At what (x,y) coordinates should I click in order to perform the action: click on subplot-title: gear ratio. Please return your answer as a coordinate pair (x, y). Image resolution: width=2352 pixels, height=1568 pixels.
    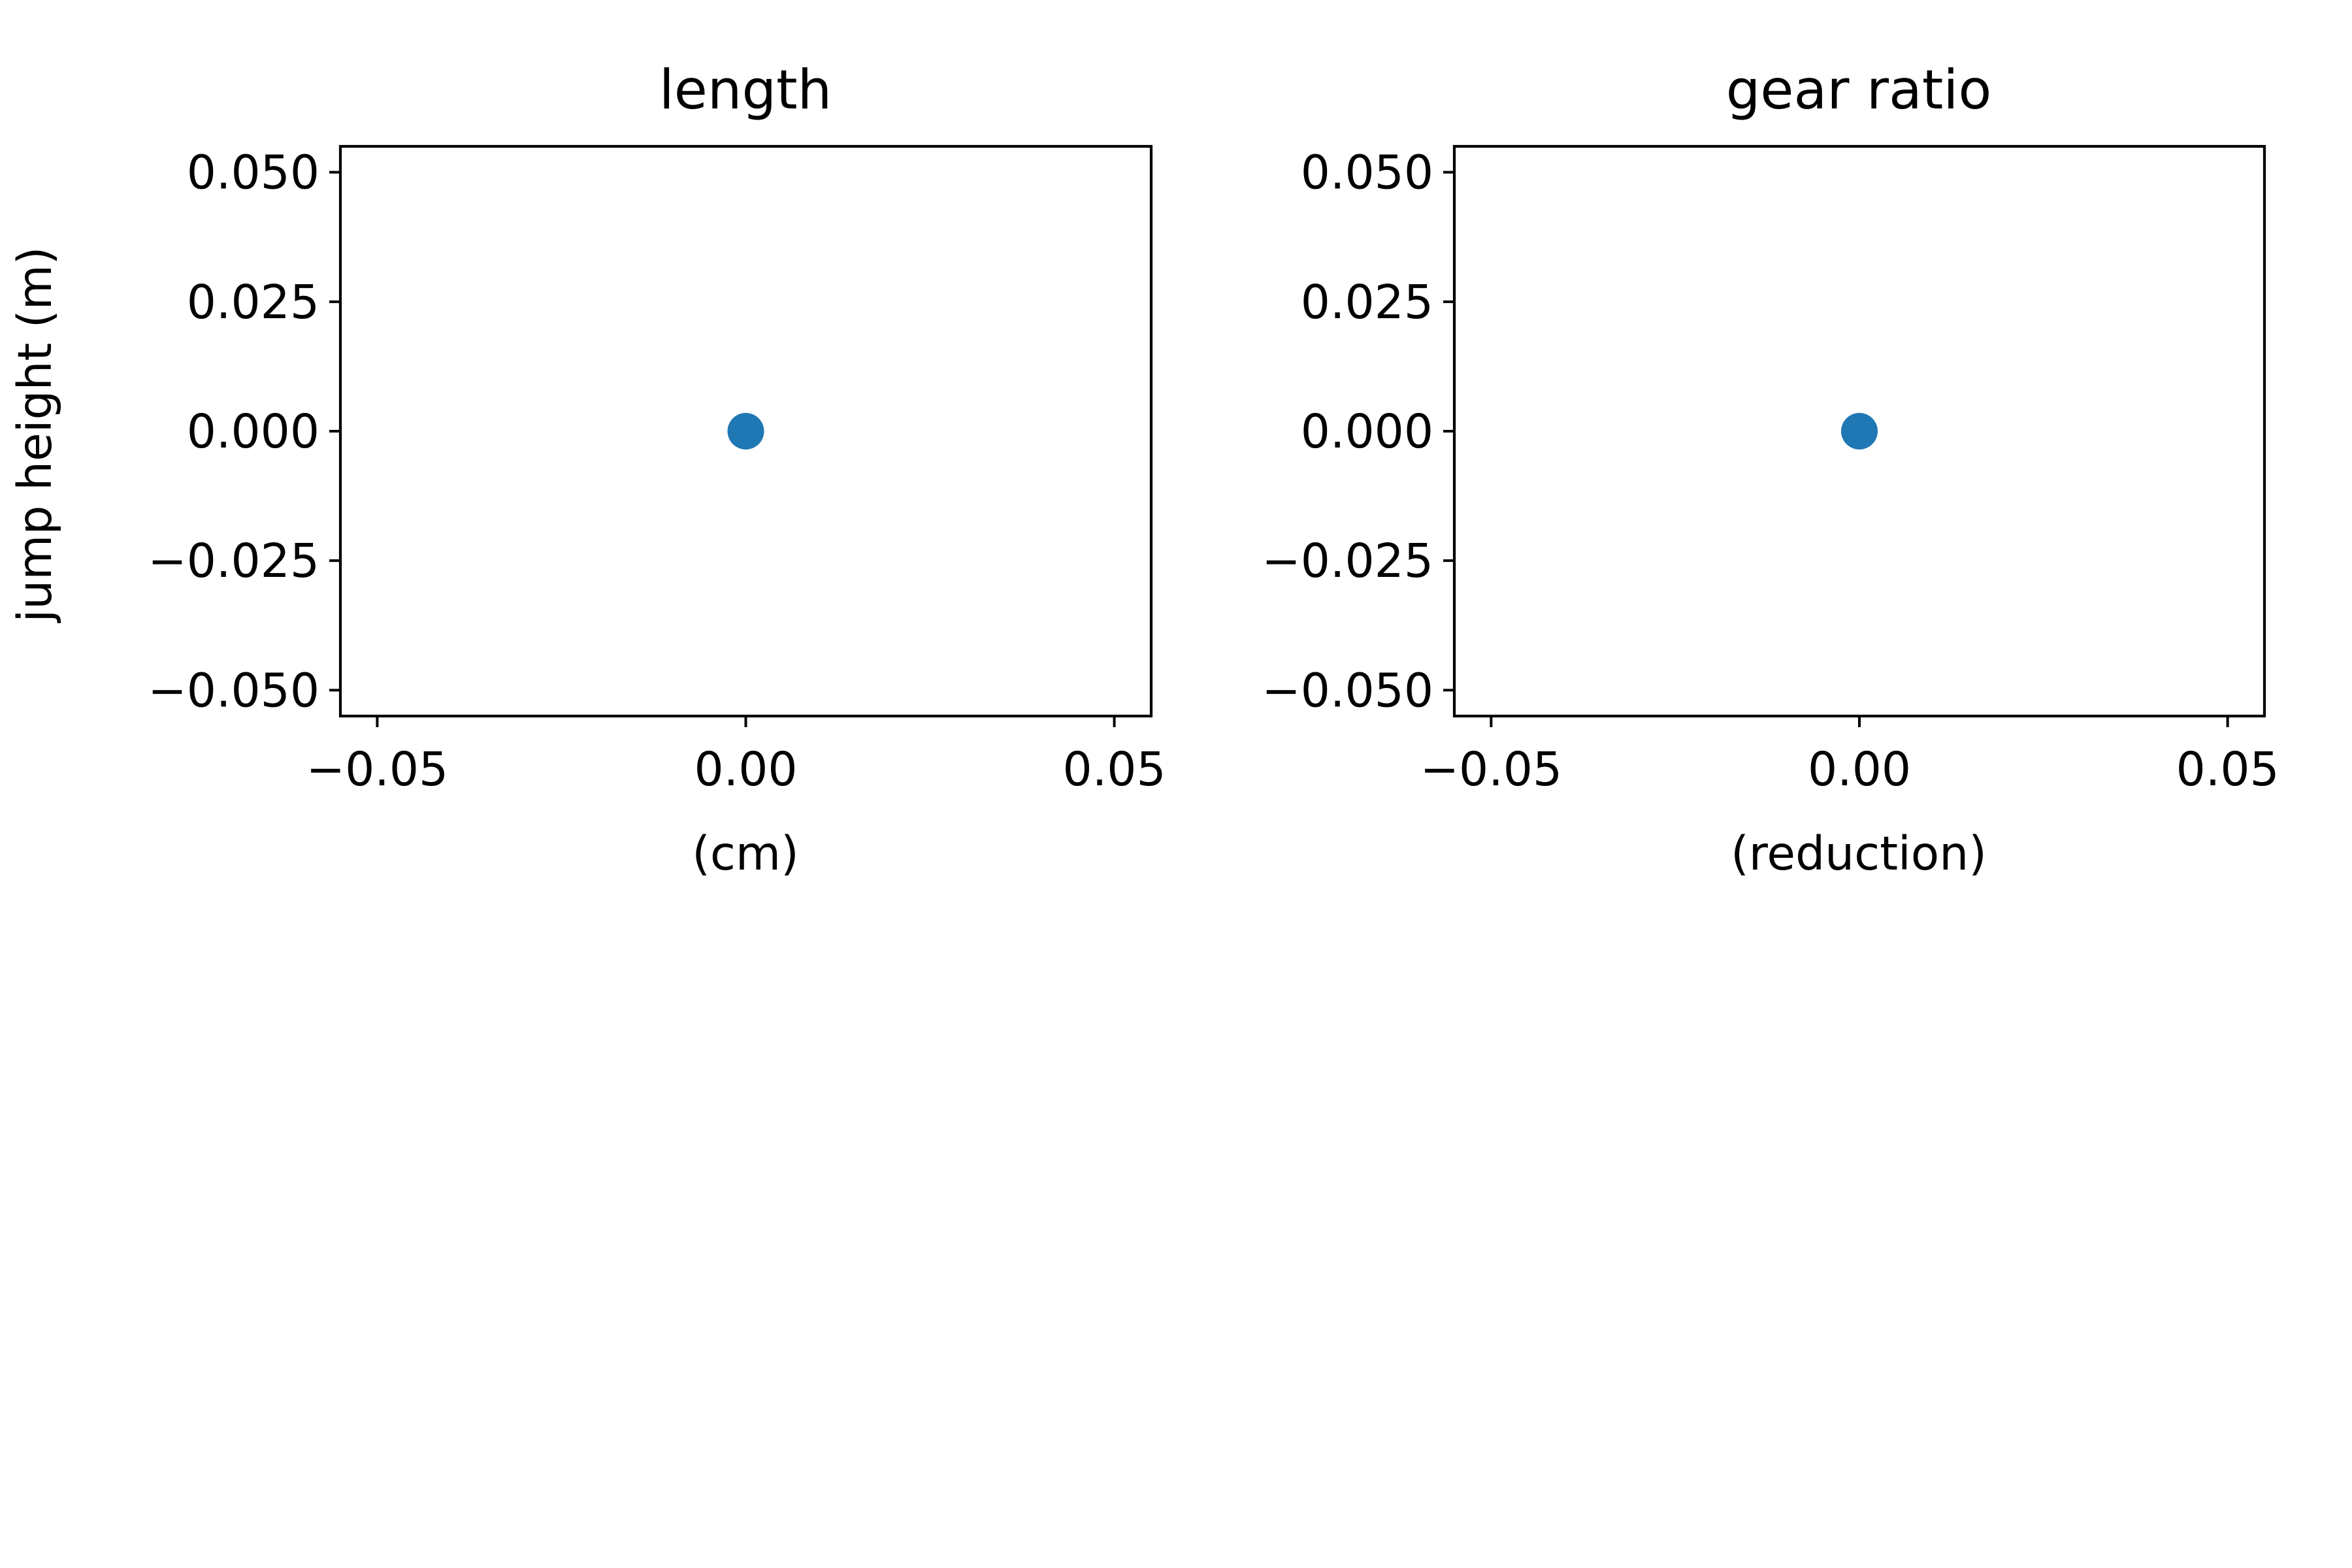
    Looking at the image, I should click on (1859, 90).